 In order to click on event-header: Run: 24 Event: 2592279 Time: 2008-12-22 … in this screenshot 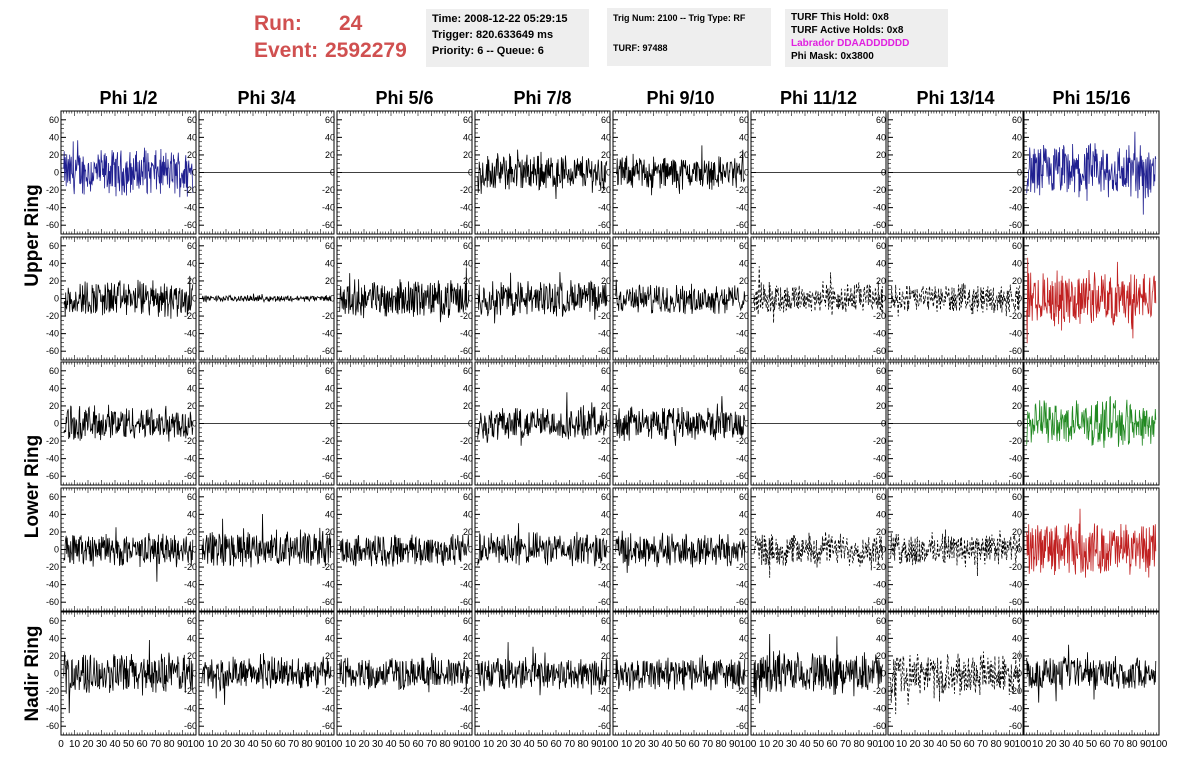, I will do `click(598, 40)`.